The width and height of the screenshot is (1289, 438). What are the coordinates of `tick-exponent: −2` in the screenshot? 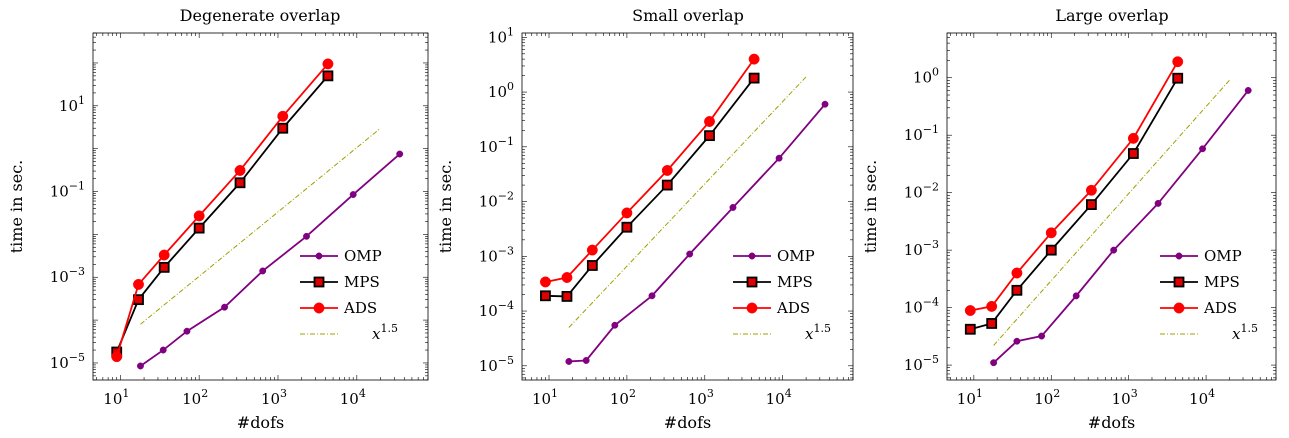 It's located at (506, 196).